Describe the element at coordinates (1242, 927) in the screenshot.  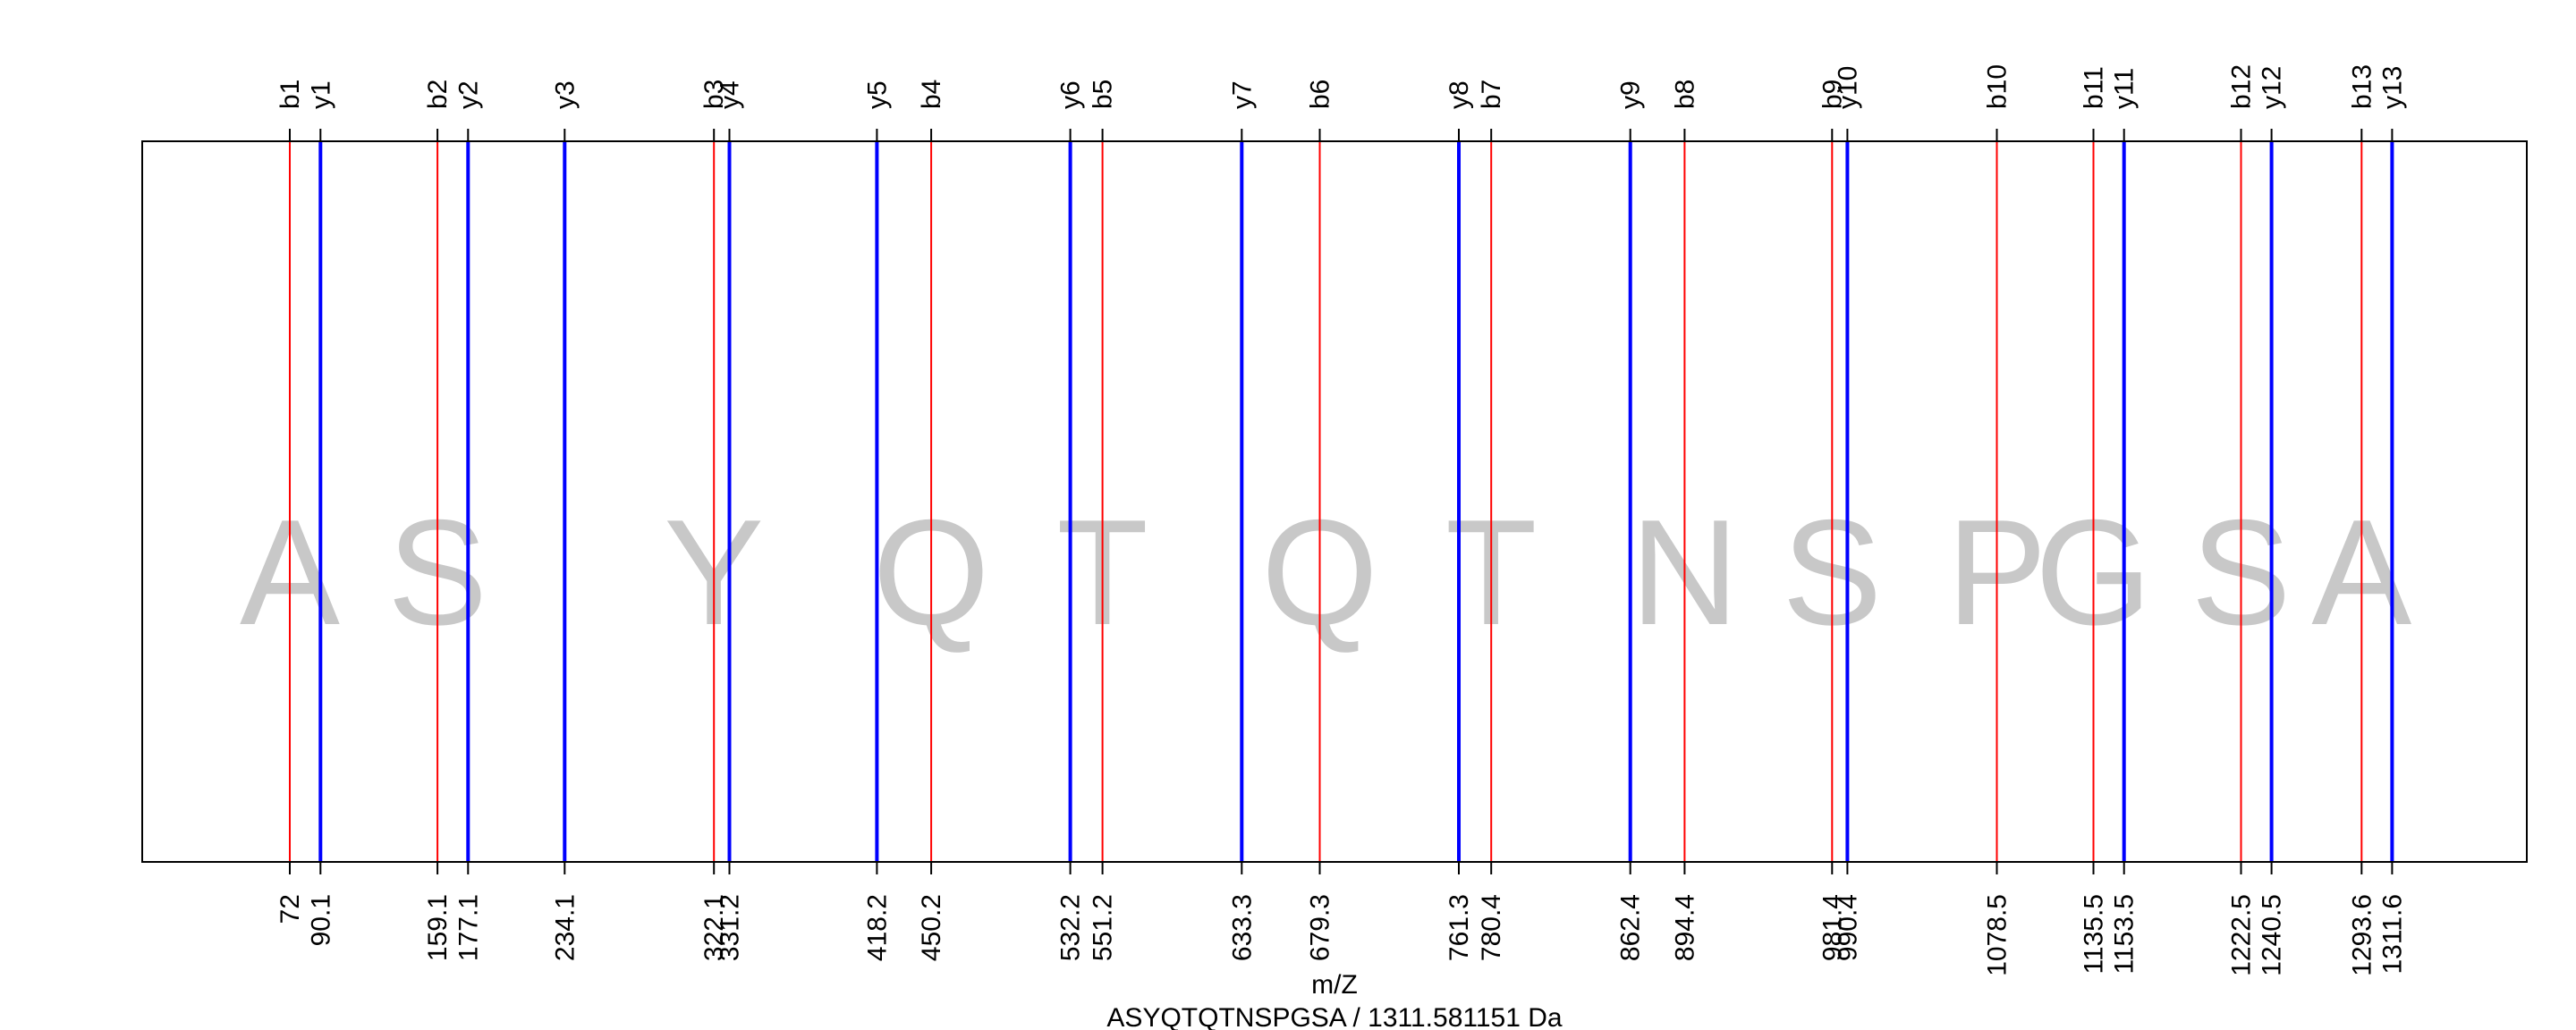
I see `mz-tick-label: 633.3` at that location.